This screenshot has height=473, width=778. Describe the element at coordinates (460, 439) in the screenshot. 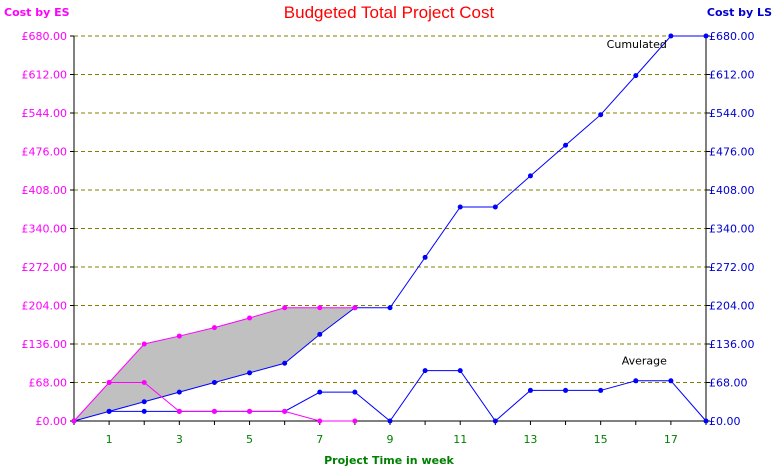

I see `x-tick-label: 11` at that location.